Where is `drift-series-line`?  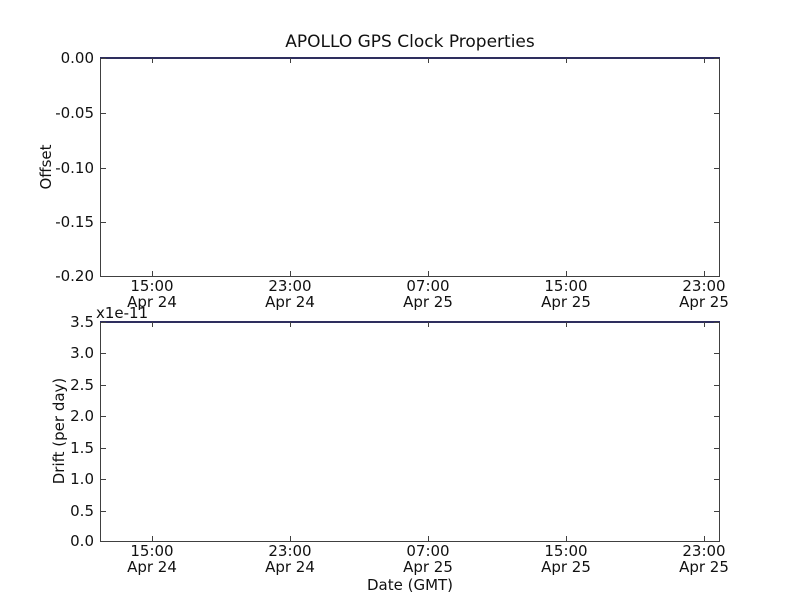
drift-series-line is located at coordinates (410, 322).